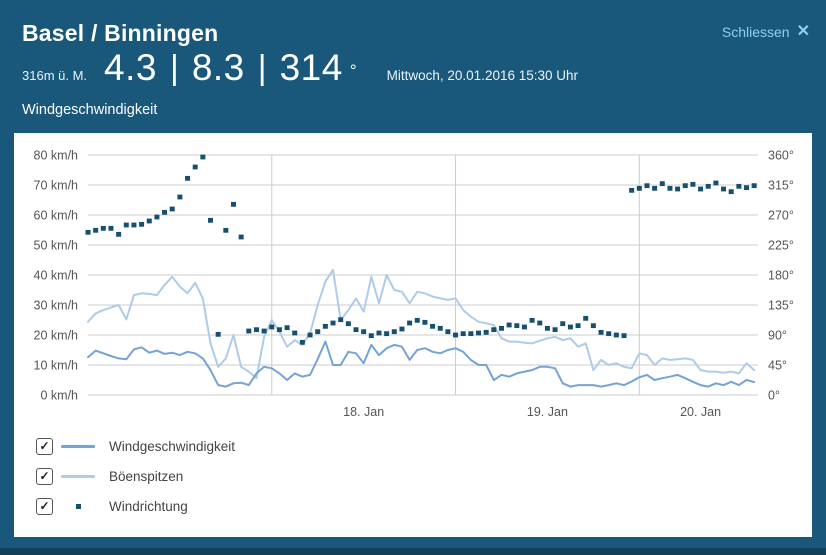 This screenshot has height=555, width=826. What do you see at coordinates (421, 364) in the screenshot?
I see `series-line-windgeschwindigkeit` at bounding box center [421, 364].